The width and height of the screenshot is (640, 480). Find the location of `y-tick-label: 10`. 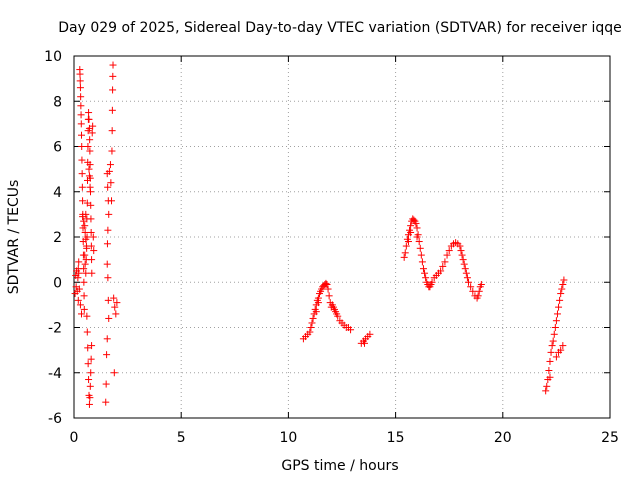

y-tick-label: 10 is located at coordinates (53, 57).